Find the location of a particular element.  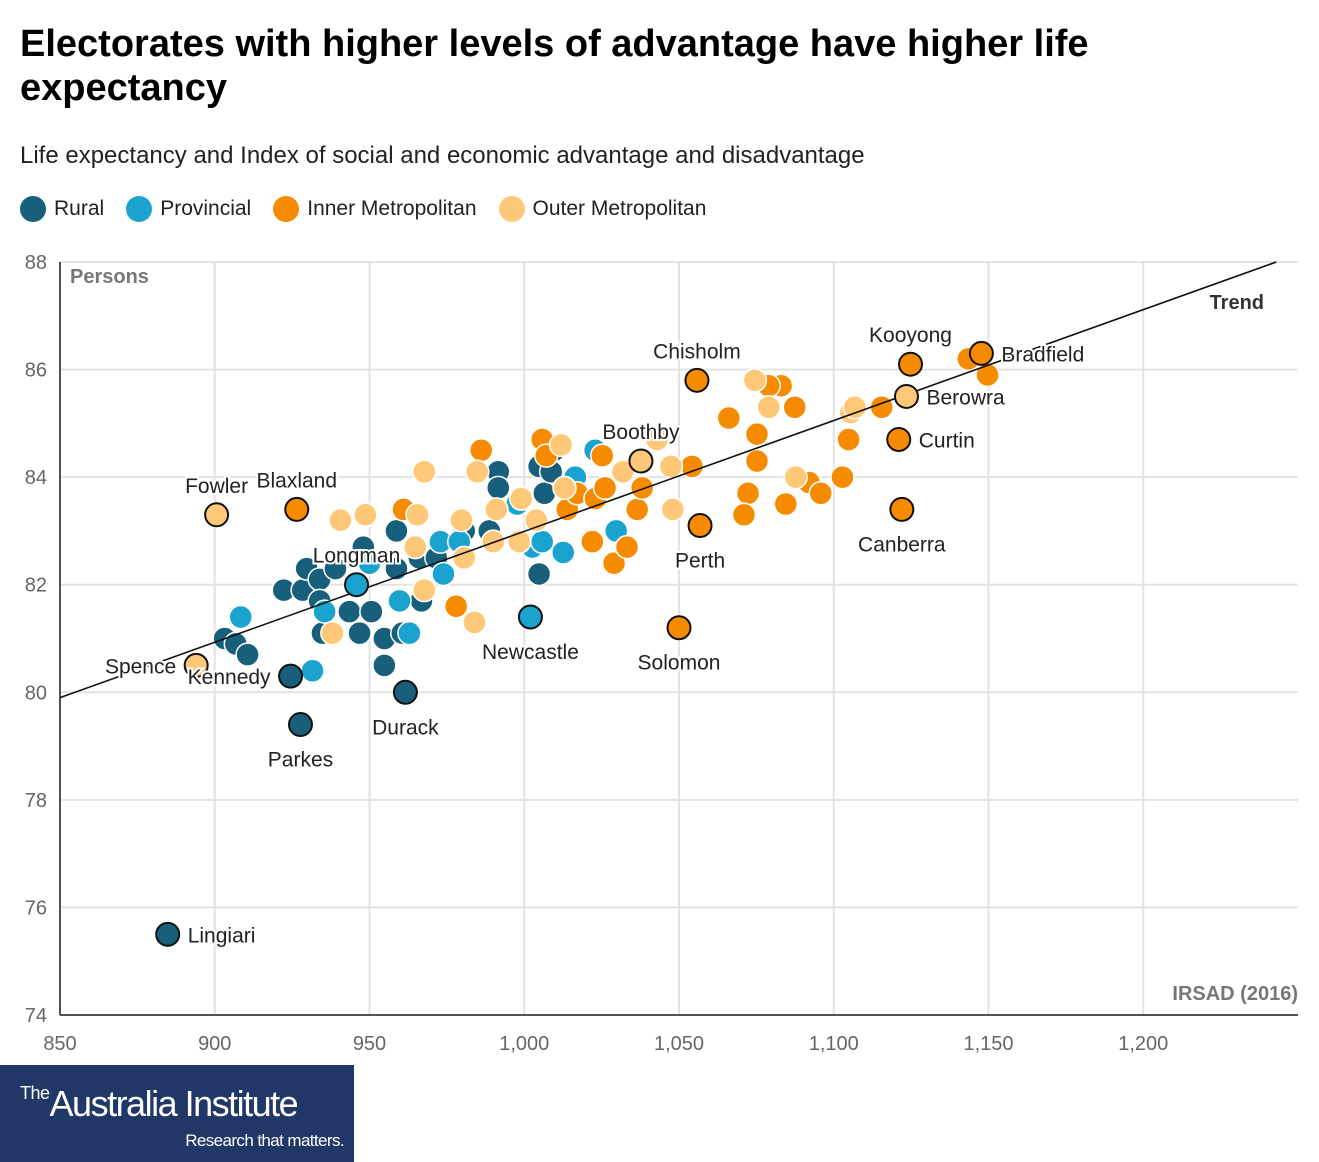

legend-label: Rural is located at coordinates (79, 208).